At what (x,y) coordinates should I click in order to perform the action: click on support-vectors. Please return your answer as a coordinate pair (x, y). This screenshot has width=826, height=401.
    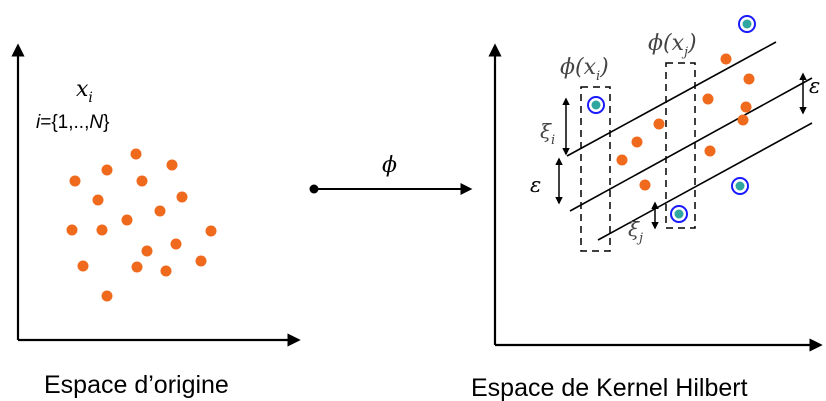
    Looking at the image, I should click on (671, 119).